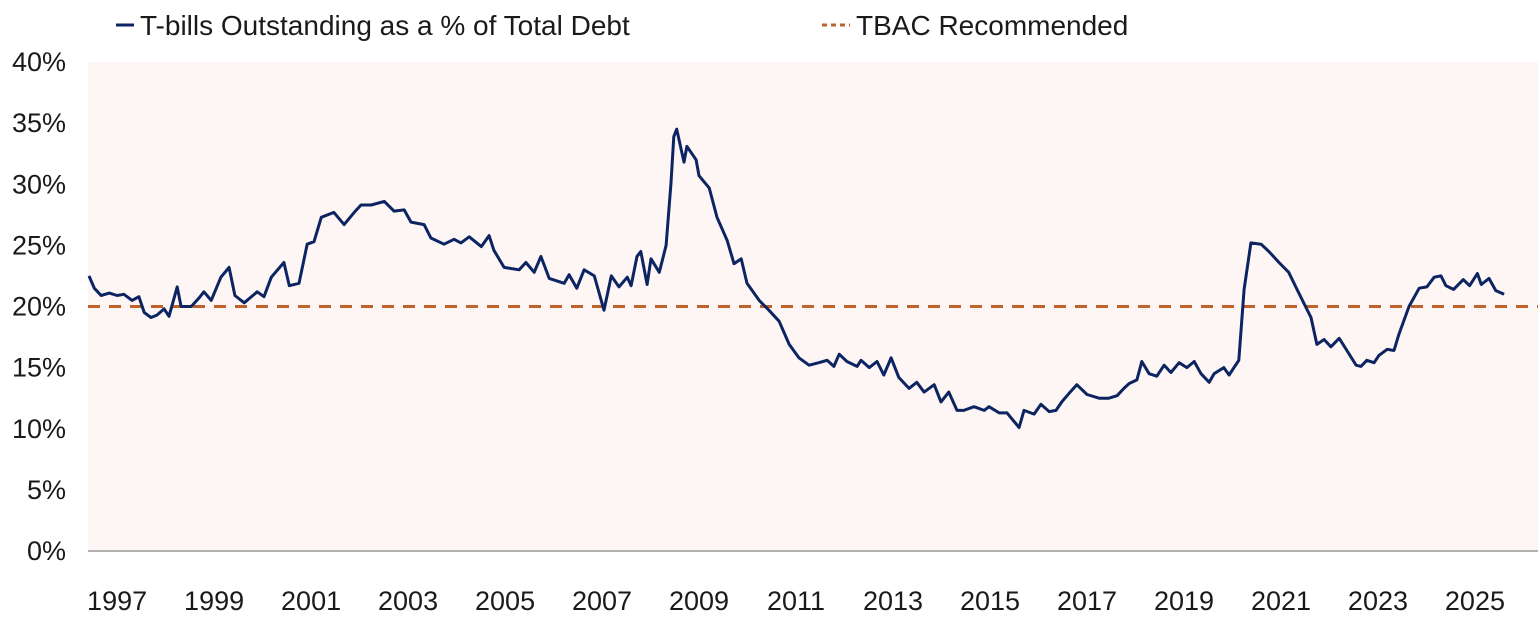 This screenshot has height=632, width=1540. Describe the element at coordinates (39, 184) in the screenshot. I see `y-tick-label: 30%` at that location.